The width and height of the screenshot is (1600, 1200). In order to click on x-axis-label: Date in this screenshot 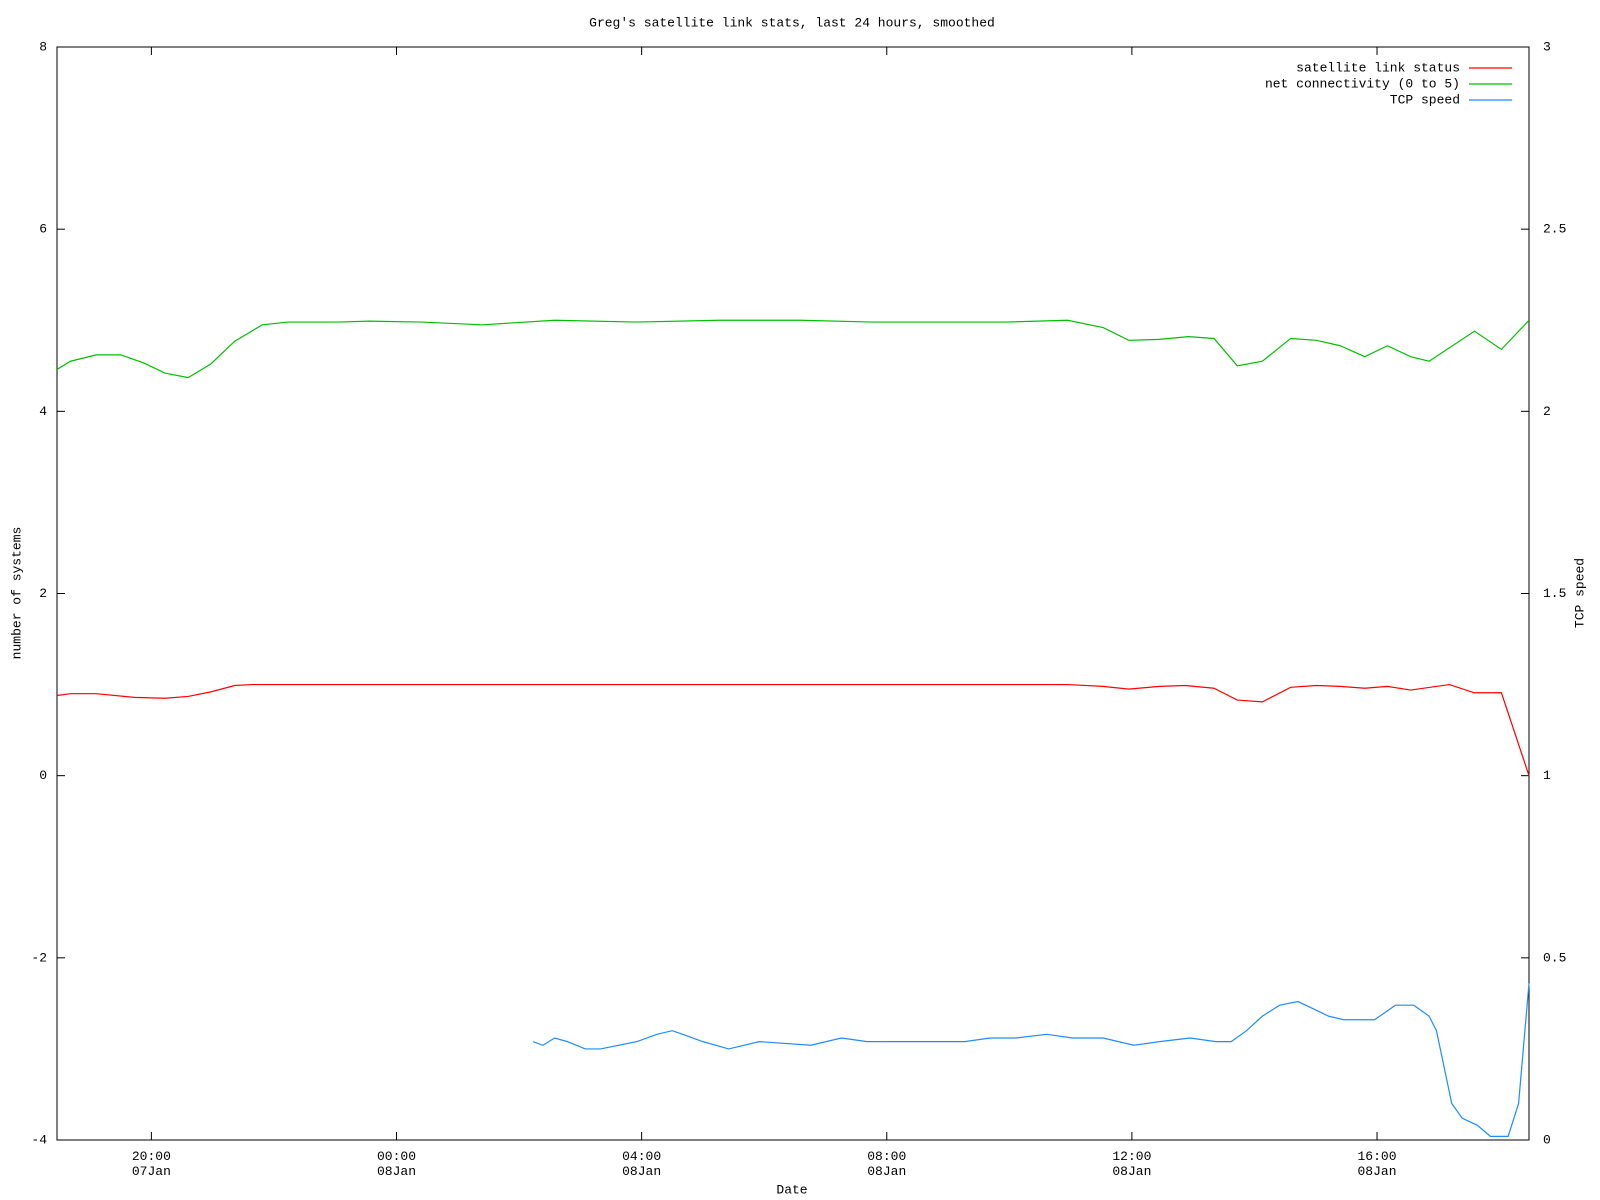, I will do `click(791, 1189)`.